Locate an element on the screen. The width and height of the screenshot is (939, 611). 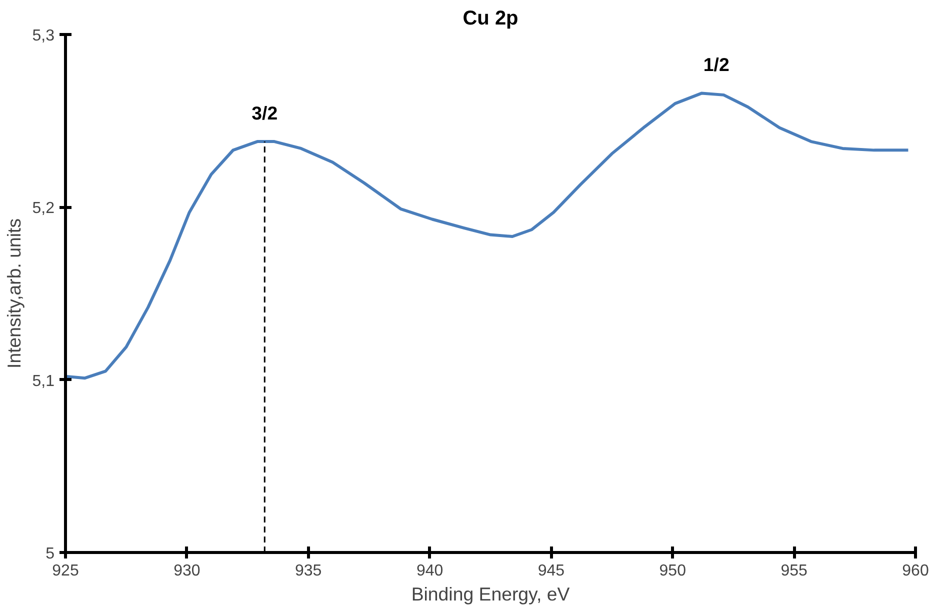
y-axis-title: Intensity,arb. units is located at coordinates (13, 293).